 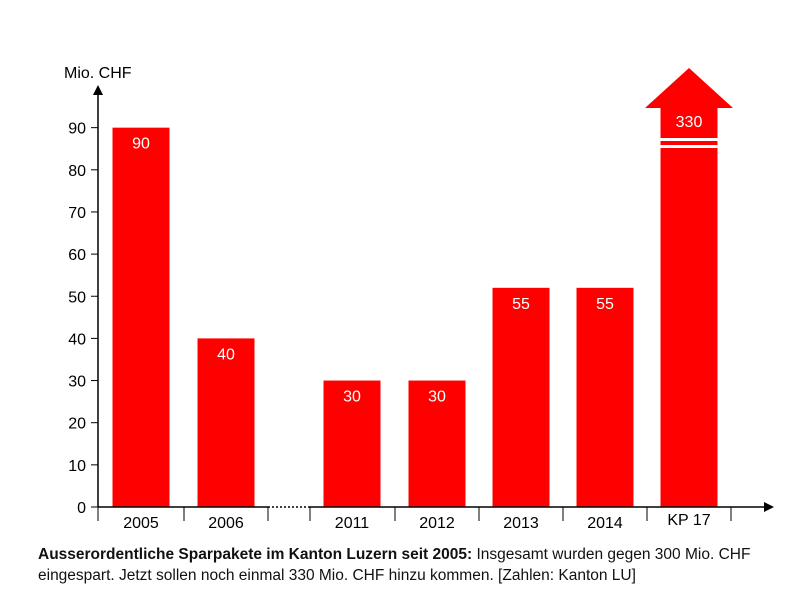 What do you see at coordinates (437, 397) in the screenshot?
I see `data-label-2012: 30` at bounding box center [437, 397].